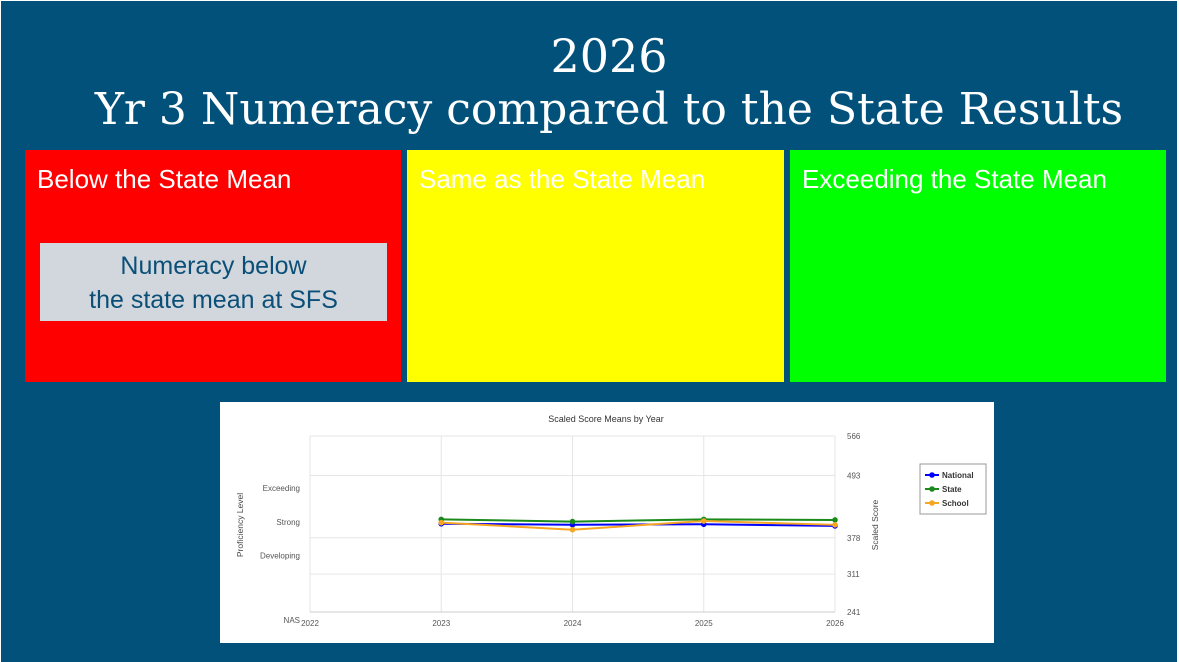 The image size is (1179, 662). I want to click on y-tick-label-right: 493, so click(854, 476).